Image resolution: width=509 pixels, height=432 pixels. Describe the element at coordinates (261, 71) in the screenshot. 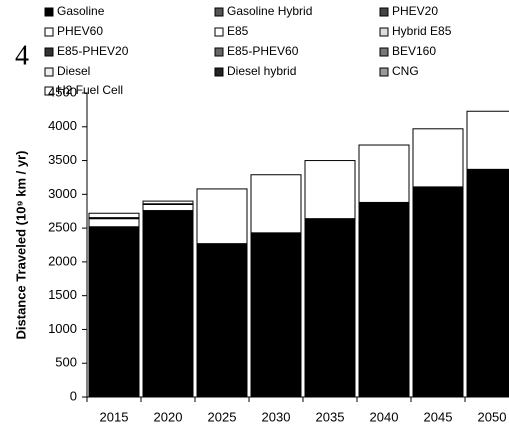

I see `legend-label: Diesel hybrid` at that location.